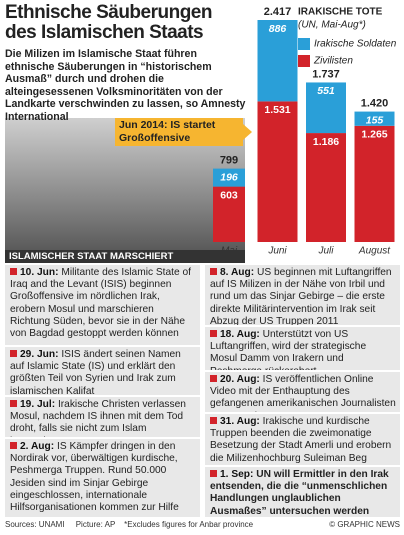  Describe the element at coordinates (39, 272) in the screenshot. I see `entry-date: 10. Jun:` at that location.